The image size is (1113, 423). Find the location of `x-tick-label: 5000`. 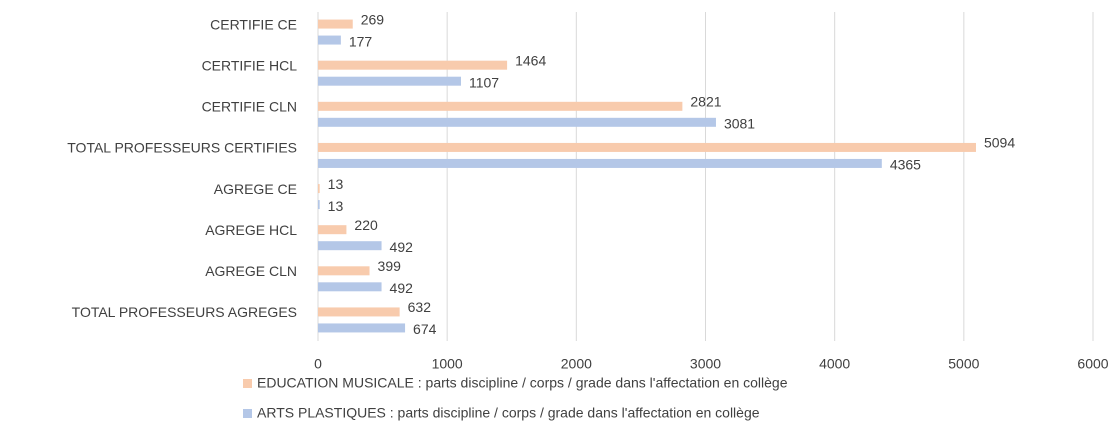

x-tick-label: 5000 is located at coordinates (963, 364).